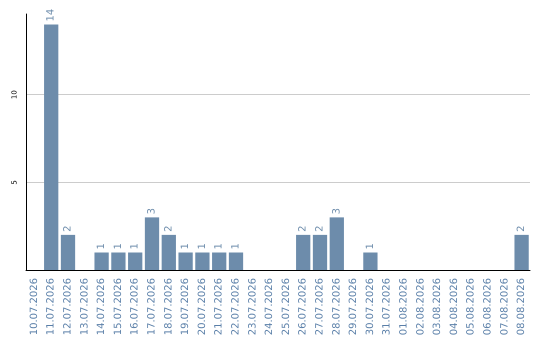 The image size is (540, 340). Describe the element at coordinates (68, 307) in the screenshot. I see `x-tick-label: 12.07.2026` at that location.